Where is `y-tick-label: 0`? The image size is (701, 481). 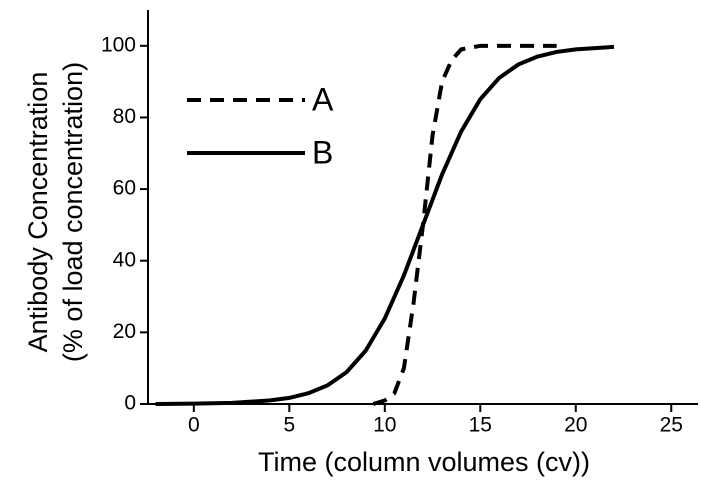
y-tick-label: 0 is located at coordinates (130, 403).